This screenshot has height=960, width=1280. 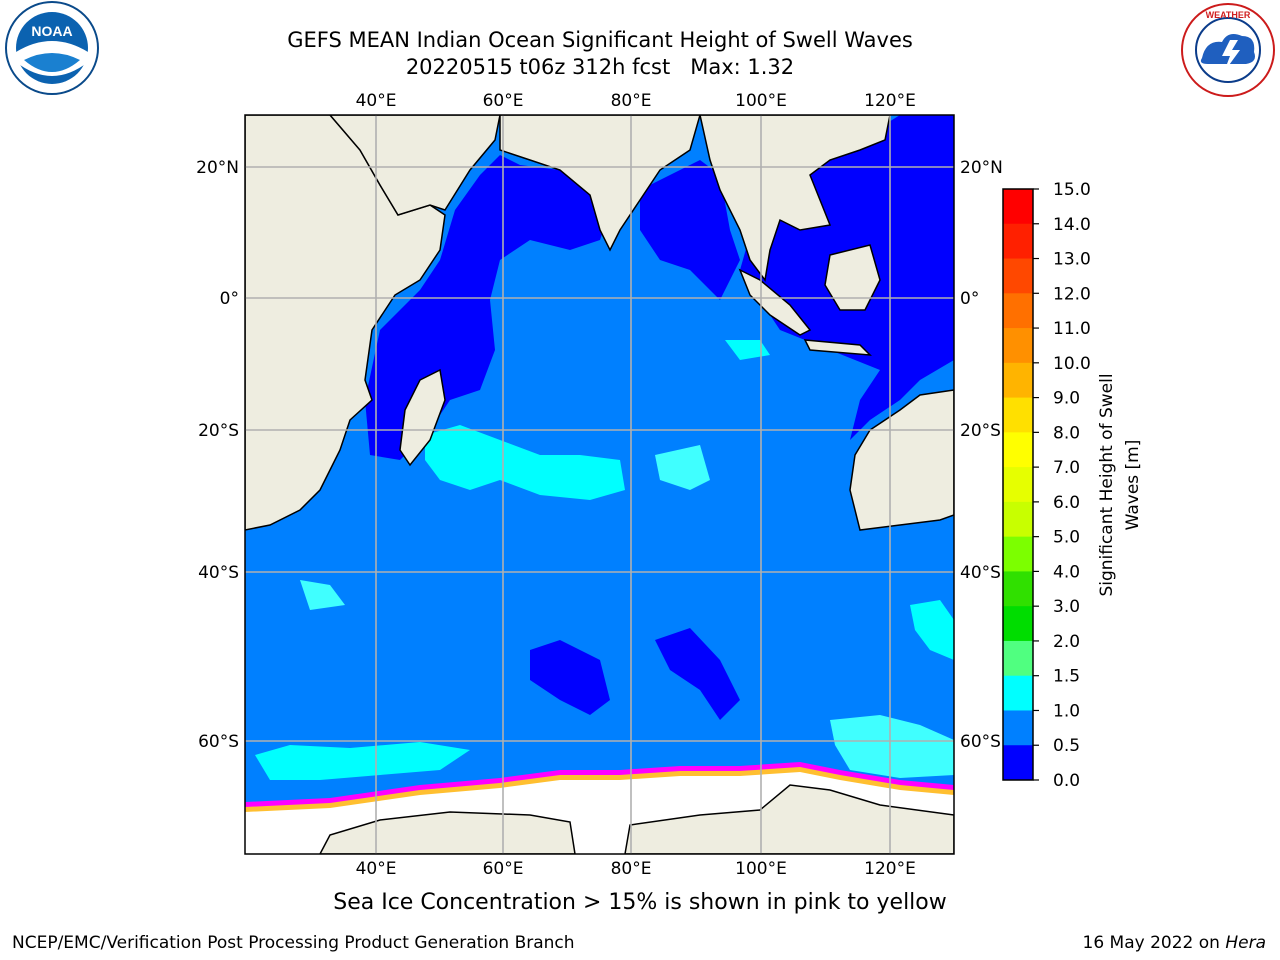 What do you see at coordinates (51, 31) in the screenshot?
I see `svg-text: NOAA` at bounding box center [51, 31].